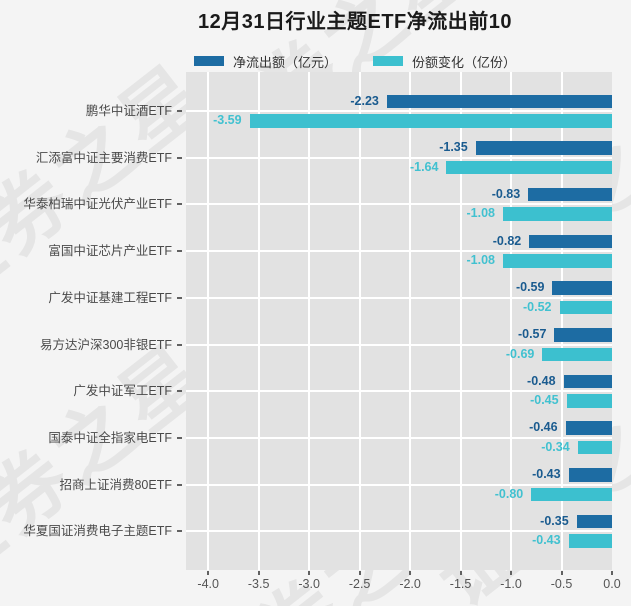 This screenshot has width=631, height=606. I want to click on value-label-share-change: -0.80, so click(509, 493).